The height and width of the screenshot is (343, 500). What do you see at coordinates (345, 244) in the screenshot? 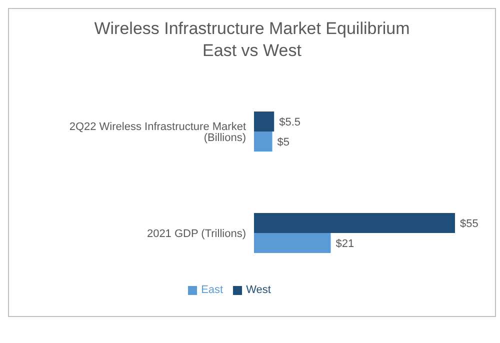
I see `data-label: $21` at bounding box center [345, 244].